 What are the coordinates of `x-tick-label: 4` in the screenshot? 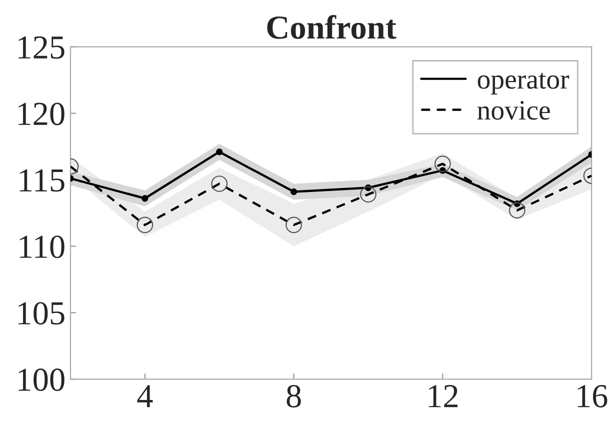 It's located at (145, 396).